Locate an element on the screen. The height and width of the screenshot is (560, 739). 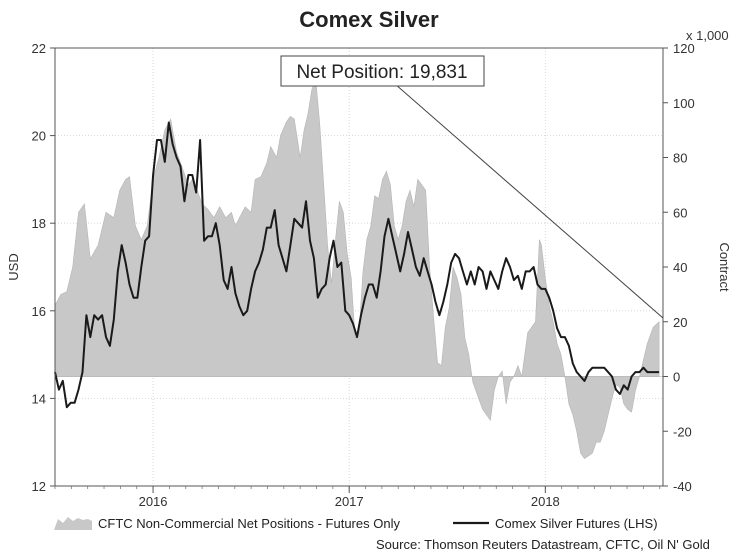
x-tick-label: 2018 is located at coordinates (545, 501).